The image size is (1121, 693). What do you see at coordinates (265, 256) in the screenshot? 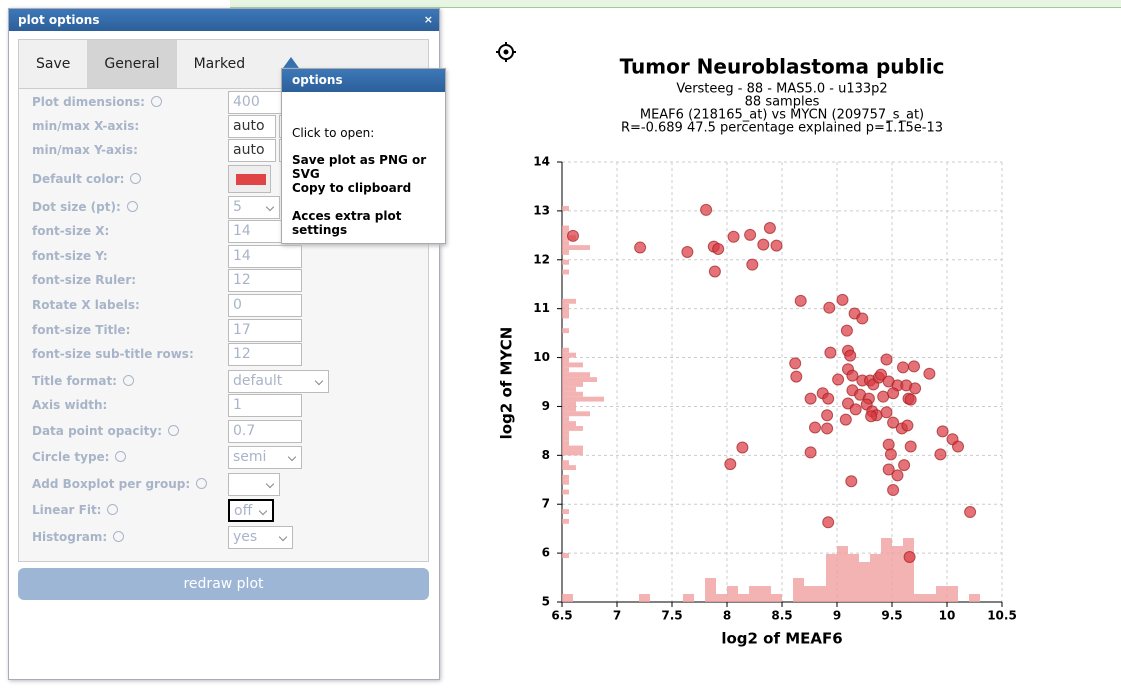
I see `input: 14` at bounding box center [265, 256].